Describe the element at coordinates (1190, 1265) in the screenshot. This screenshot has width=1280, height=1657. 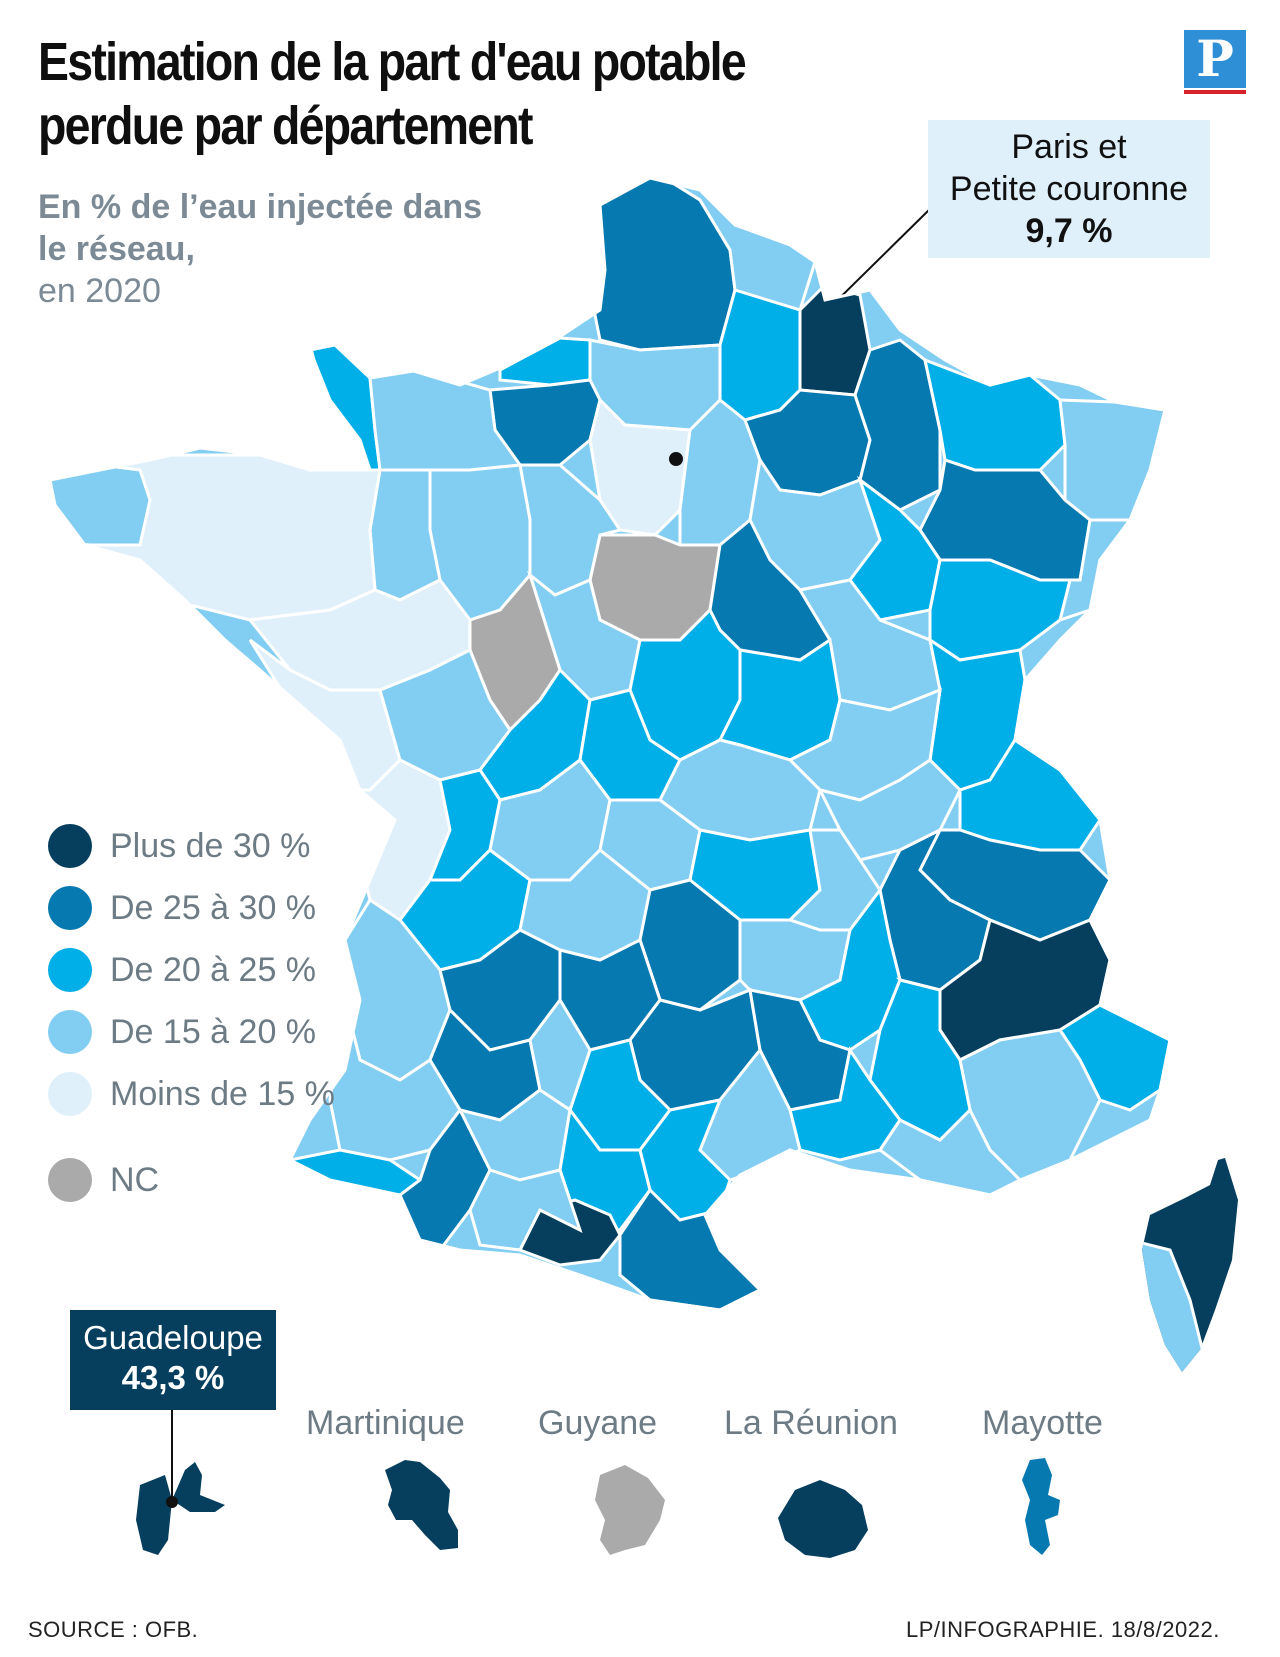
I see `corsica` at that location.